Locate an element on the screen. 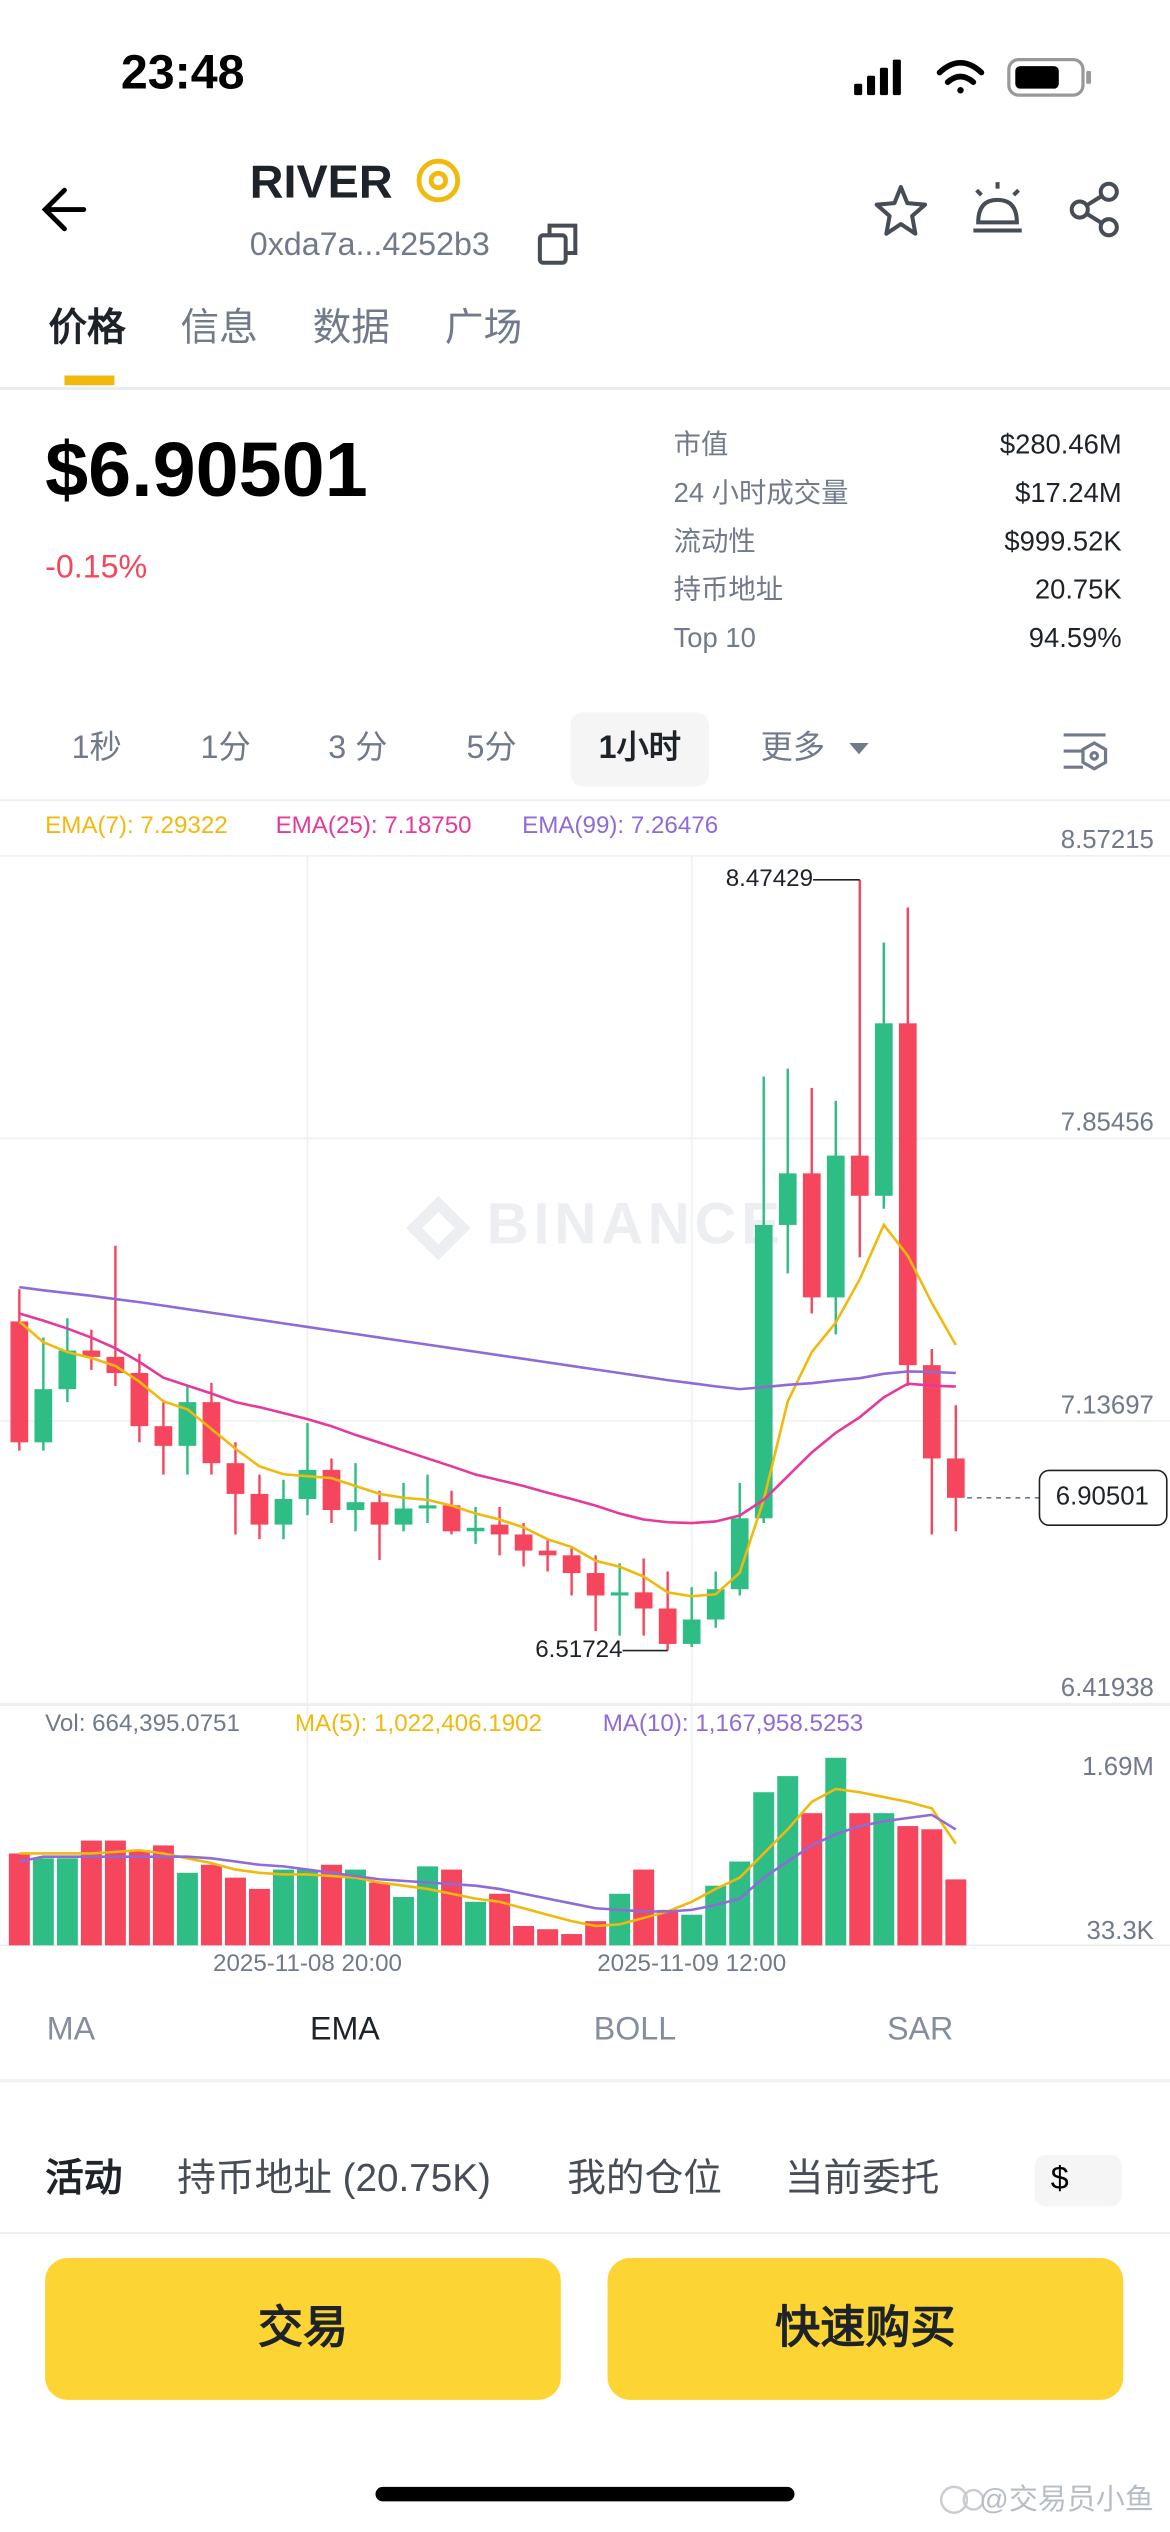 Image resolution: width=1170 pixels, height=2532 pixels. share-button is located at coordinates (1094, 209).